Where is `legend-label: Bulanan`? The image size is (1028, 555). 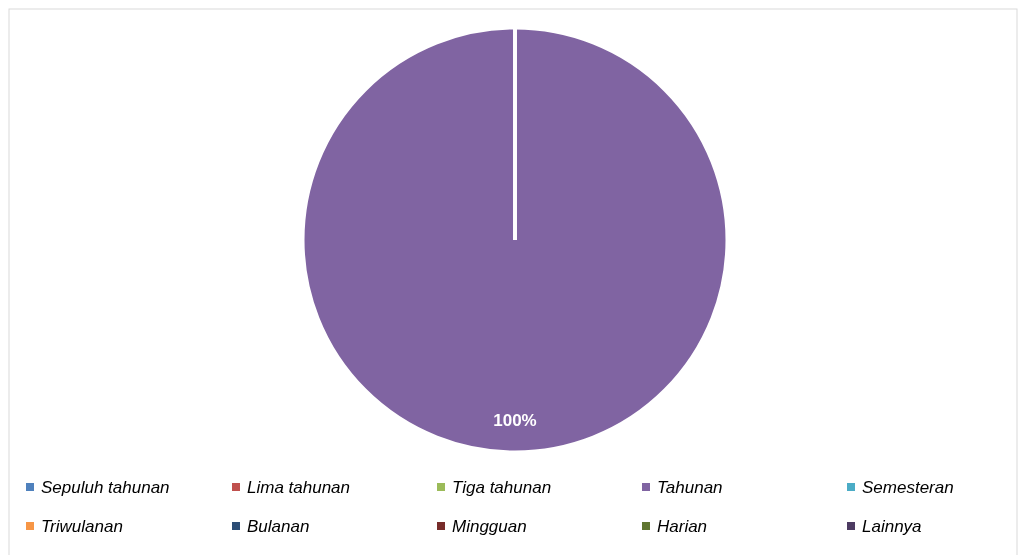 legend-label: Bulanan is located at coordinates (278, 526).